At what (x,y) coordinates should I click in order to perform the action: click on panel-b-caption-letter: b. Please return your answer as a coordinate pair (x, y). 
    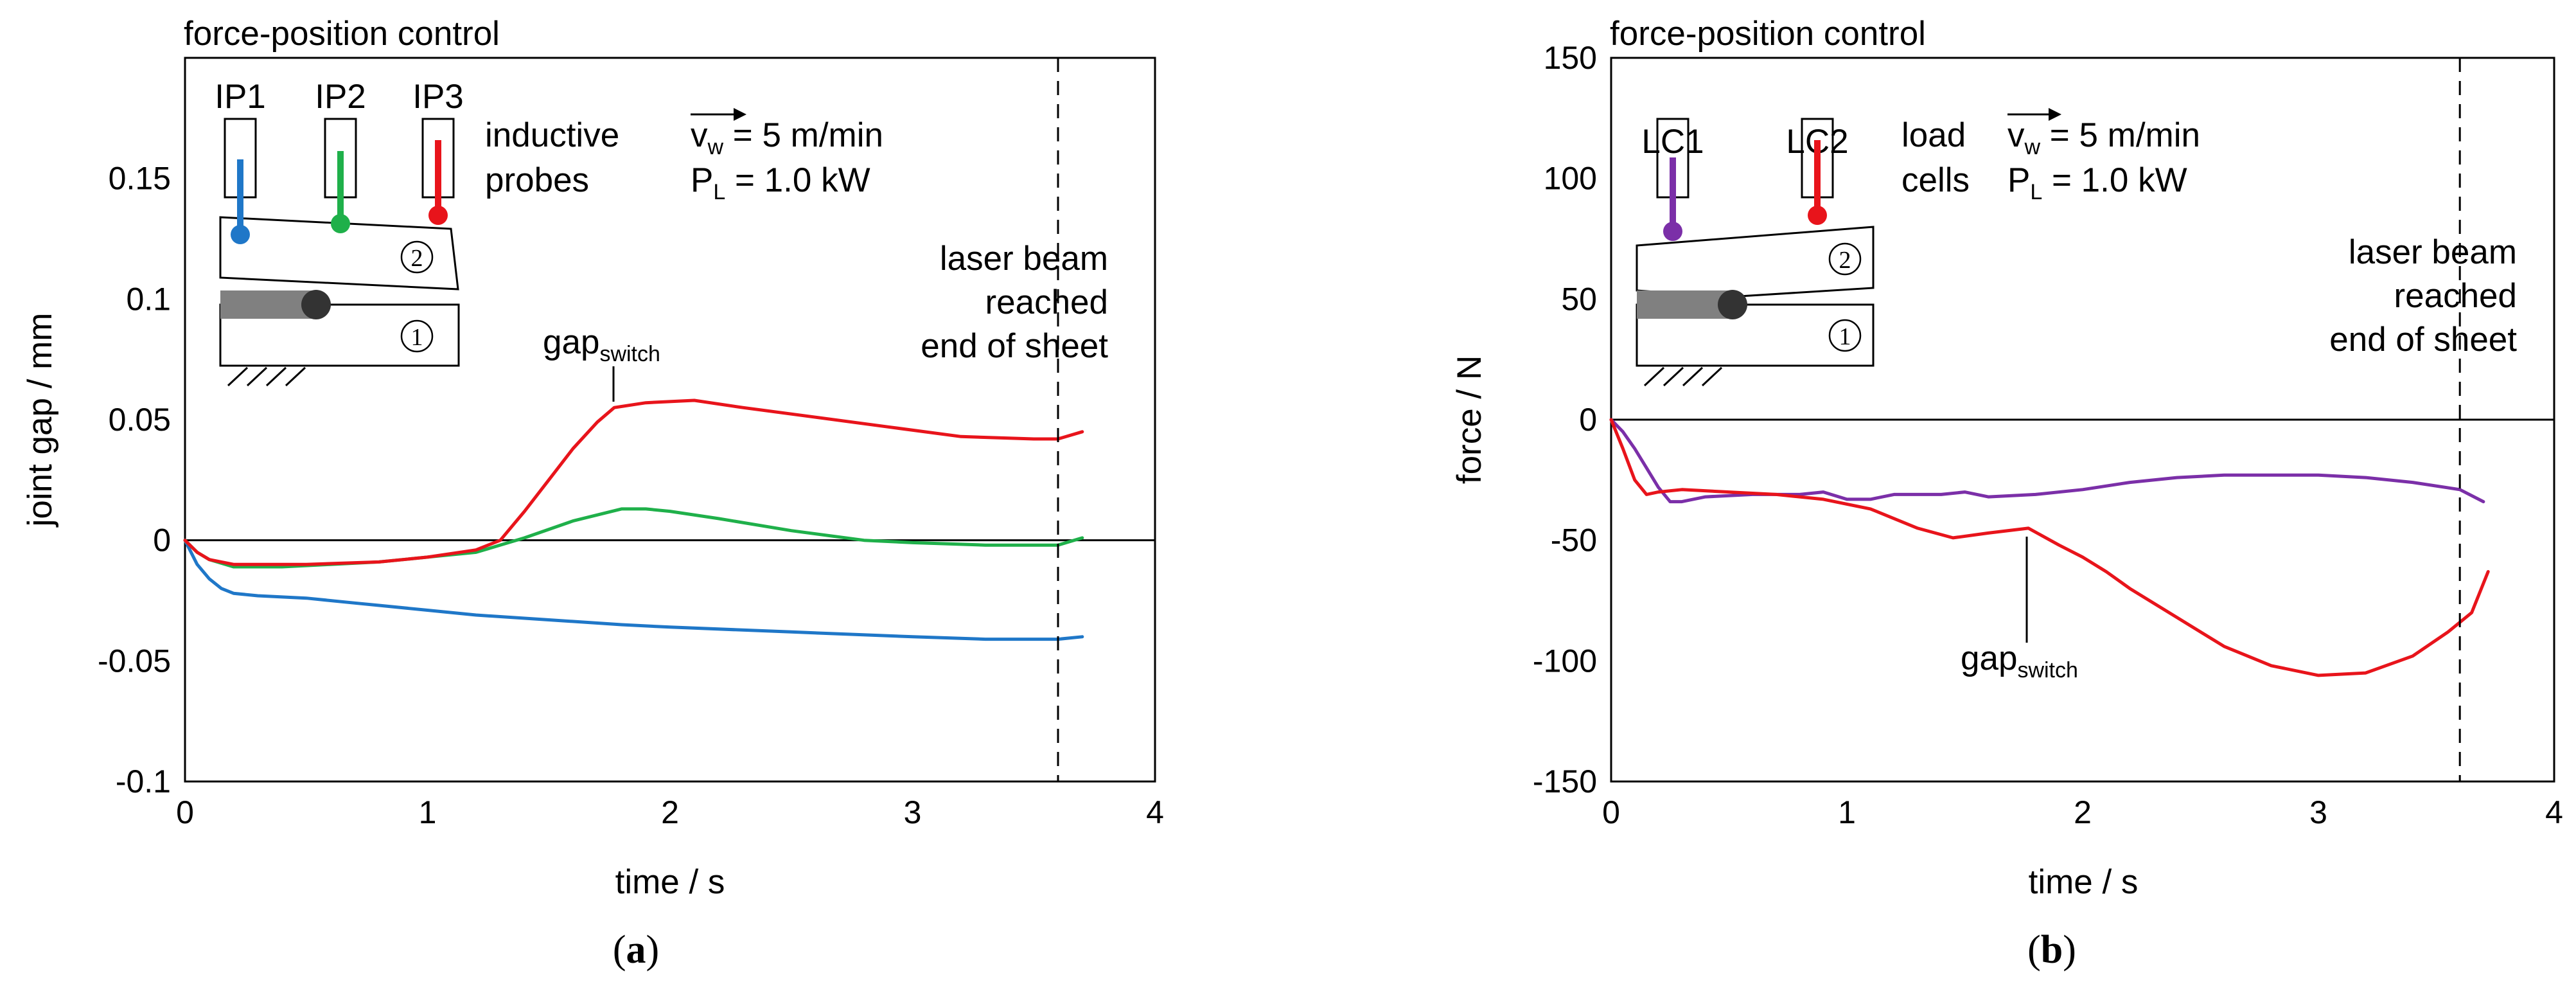
    Looking at the image, I should click on (2052, 950).